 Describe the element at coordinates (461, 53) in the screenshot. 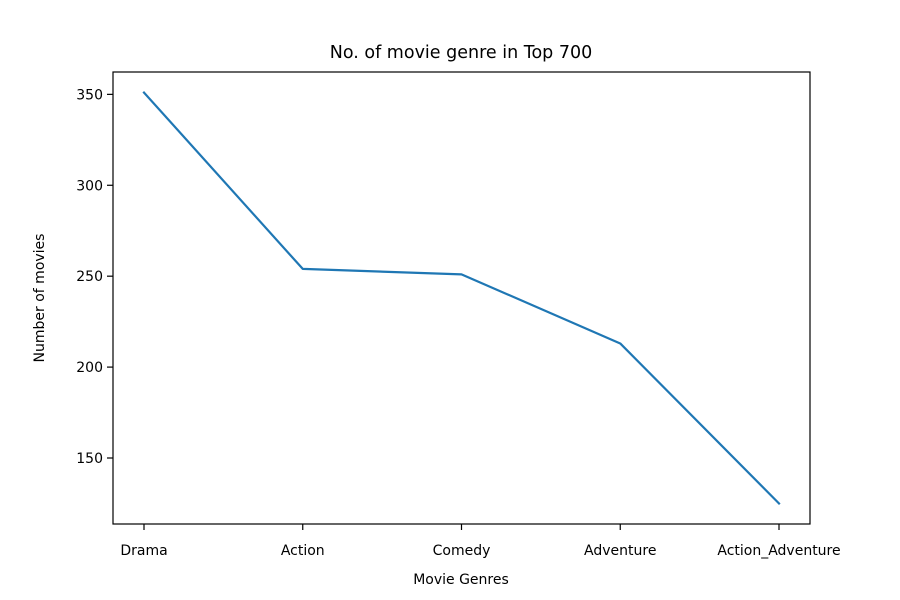

I see `chart-title: No. of movie genre in Top 700` at that location.